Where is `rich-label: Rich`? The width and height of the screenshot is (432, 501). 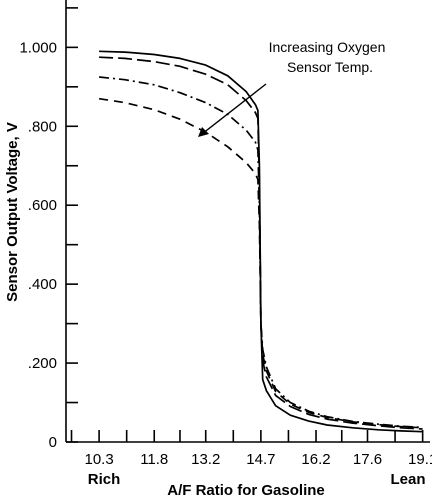
rich-label: Rich is located at coordinates (104, 479).